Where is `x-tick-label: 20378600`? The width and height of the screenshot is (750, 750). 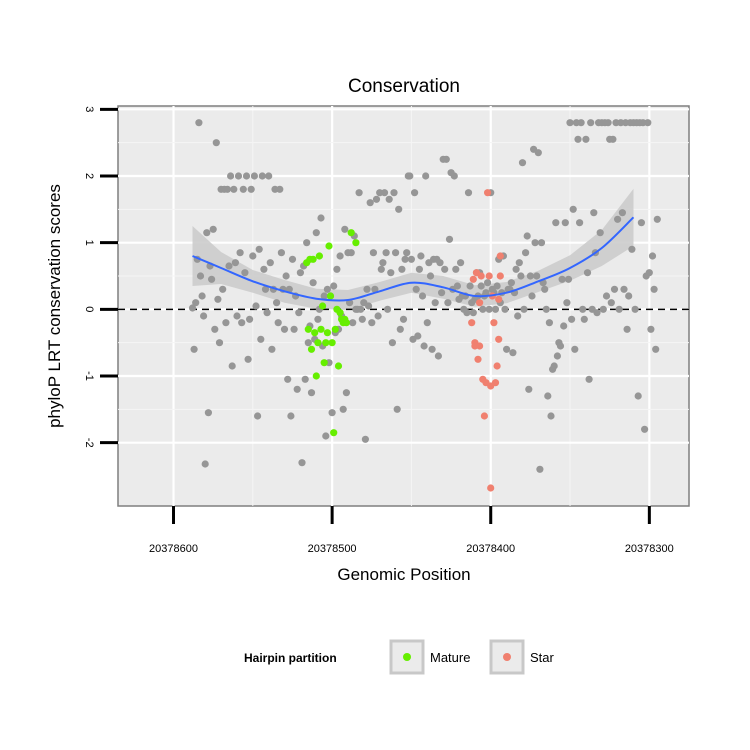 x-tick-label: 20378600 is located at coordinates (173, 549).